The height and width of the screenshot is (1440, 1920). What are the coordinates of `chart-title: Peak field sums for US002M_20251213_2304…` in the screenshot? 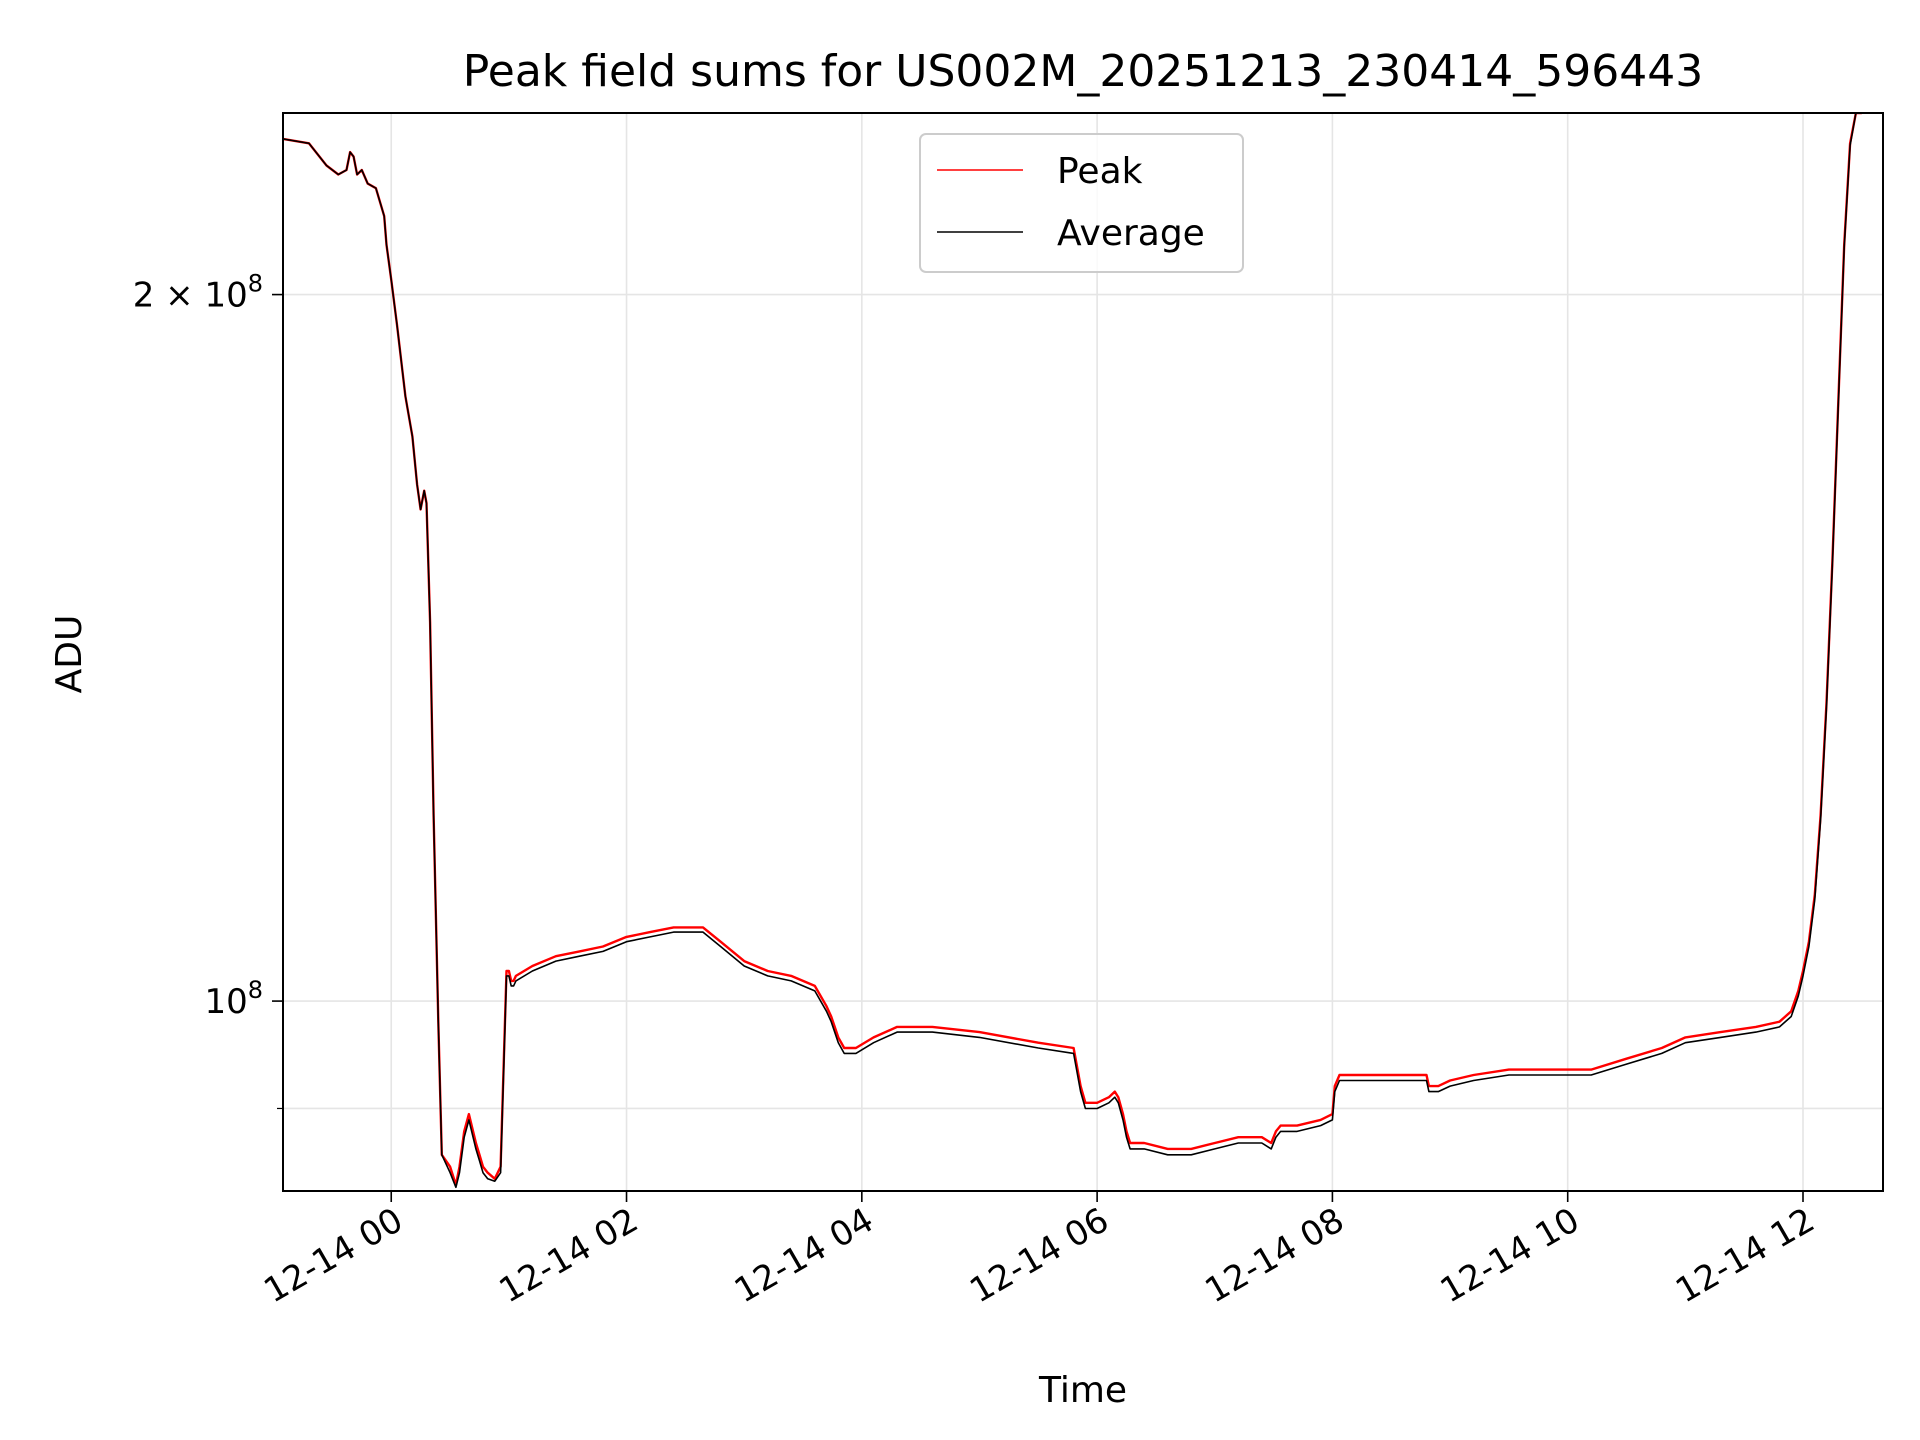 It's located at (1083, 71).